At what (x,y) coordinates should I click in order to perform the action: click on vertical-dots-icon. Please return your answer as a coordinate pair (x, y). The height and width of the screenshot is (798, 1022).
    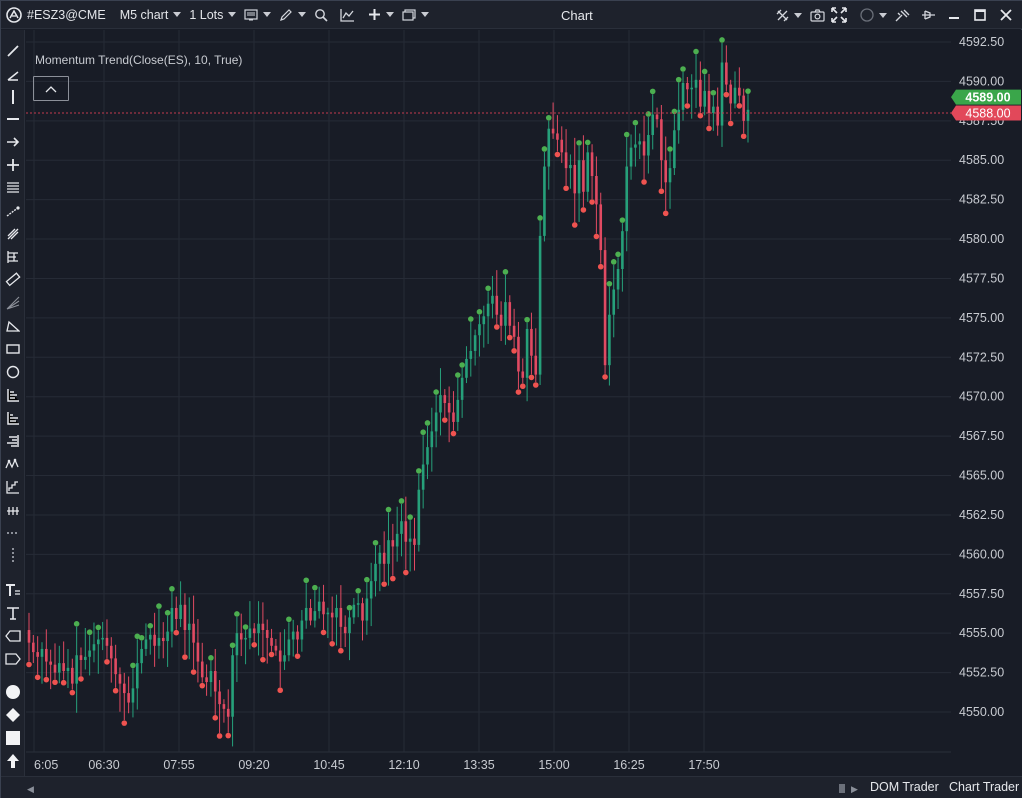
    Looking at the image, I should click on (13, 555).